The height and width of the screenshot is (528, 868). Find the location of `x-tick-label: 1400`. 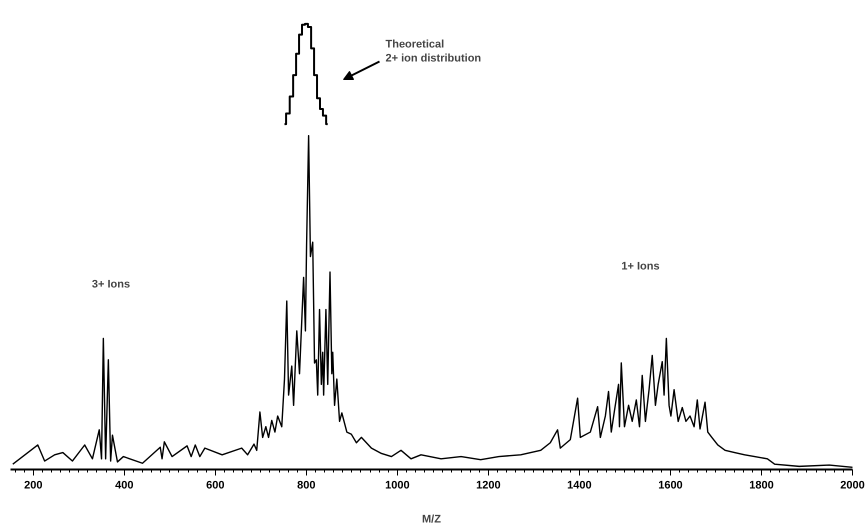

x-tick-label: 1400 is located at coordinates (579, 486).